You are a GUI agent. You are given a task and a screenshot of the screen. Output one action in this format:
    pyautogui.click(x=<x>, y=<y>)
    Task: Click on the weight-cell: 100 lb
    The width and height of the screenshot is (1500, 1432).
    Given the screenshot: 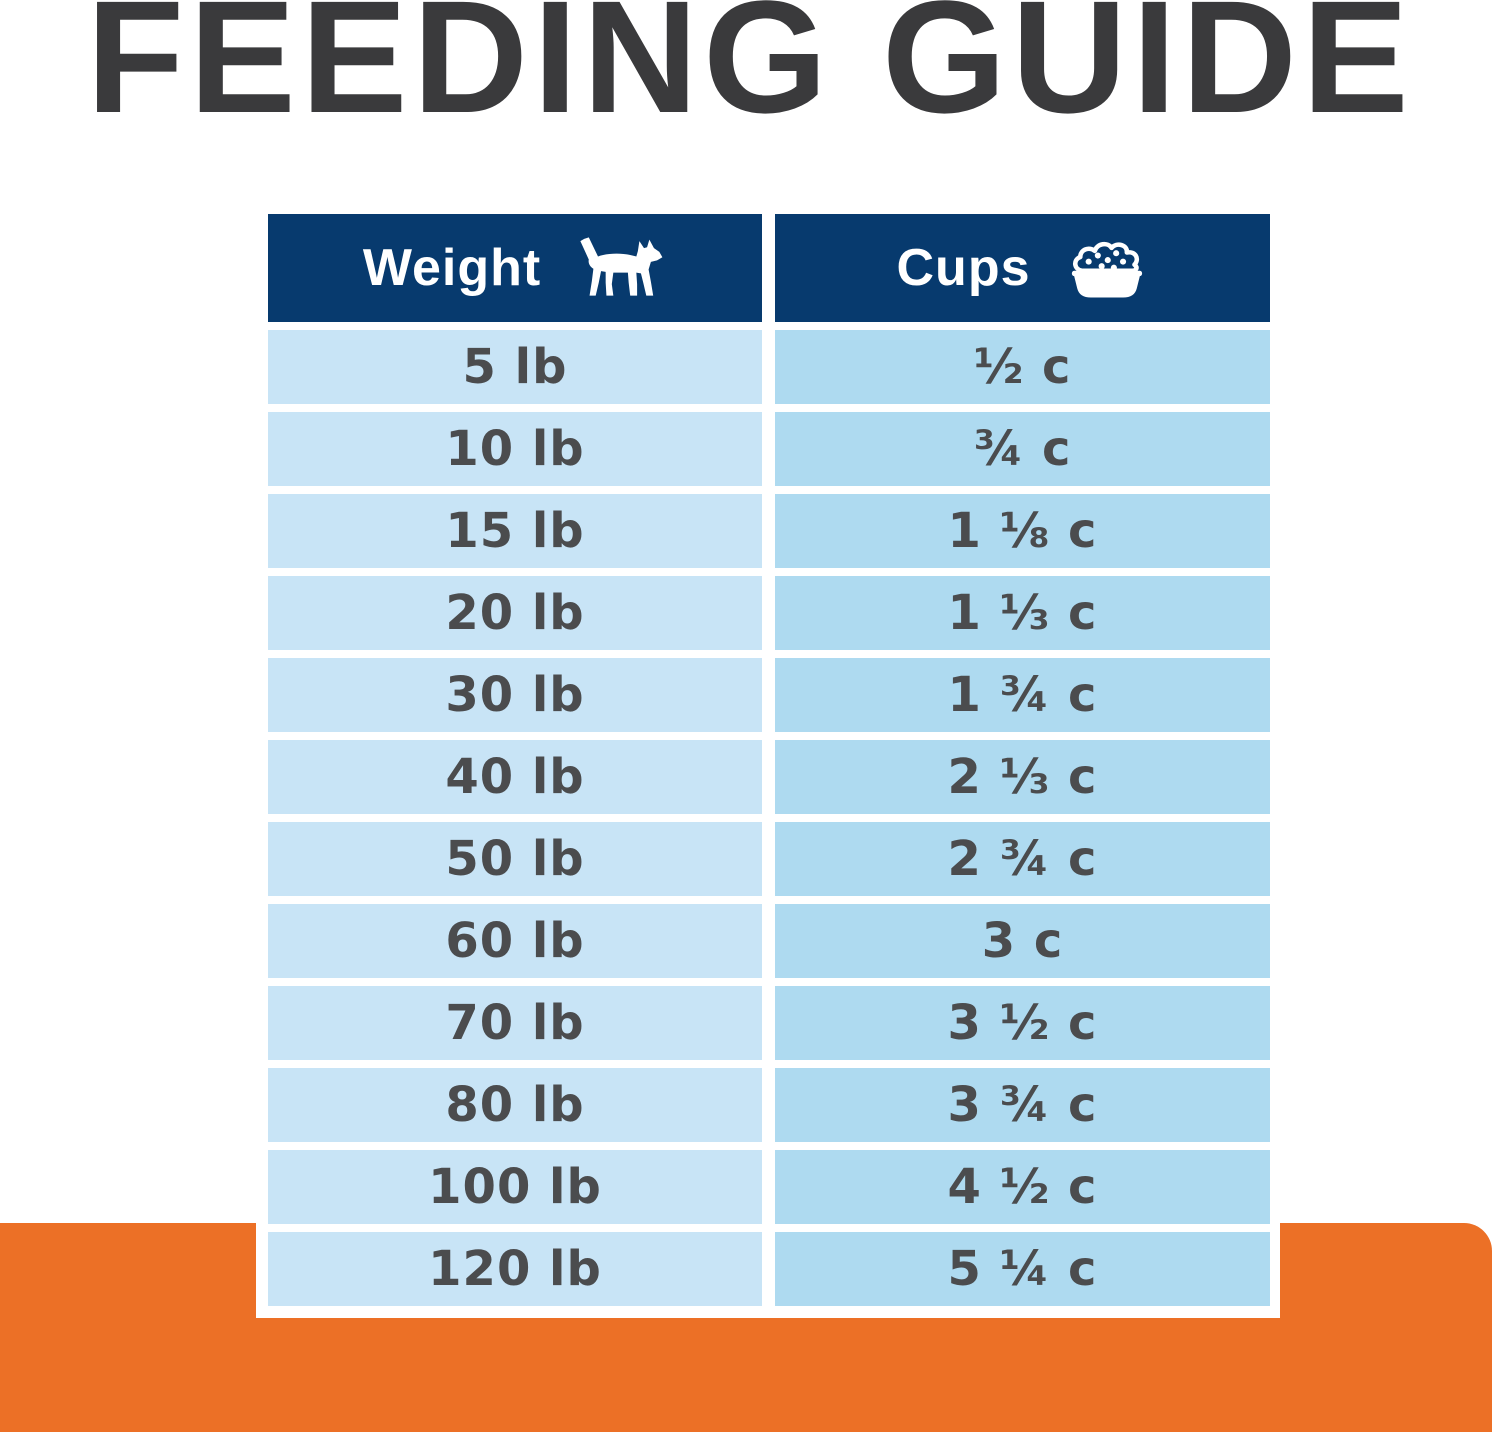 What is the action you would take?
    pyautogui.click(x=515, y=1187)
    